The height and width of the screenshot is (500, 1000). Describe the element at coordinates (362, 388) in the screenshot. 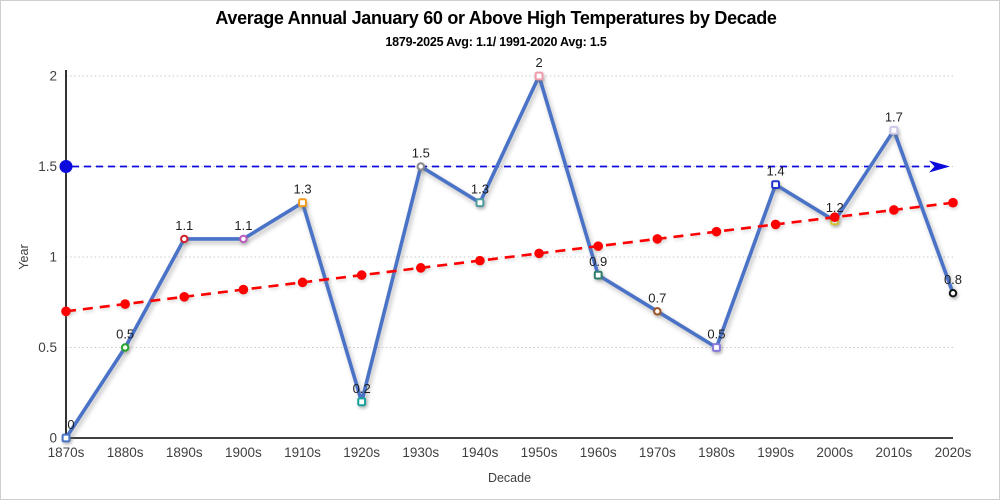

I see `data-label: 0.2` at that location.